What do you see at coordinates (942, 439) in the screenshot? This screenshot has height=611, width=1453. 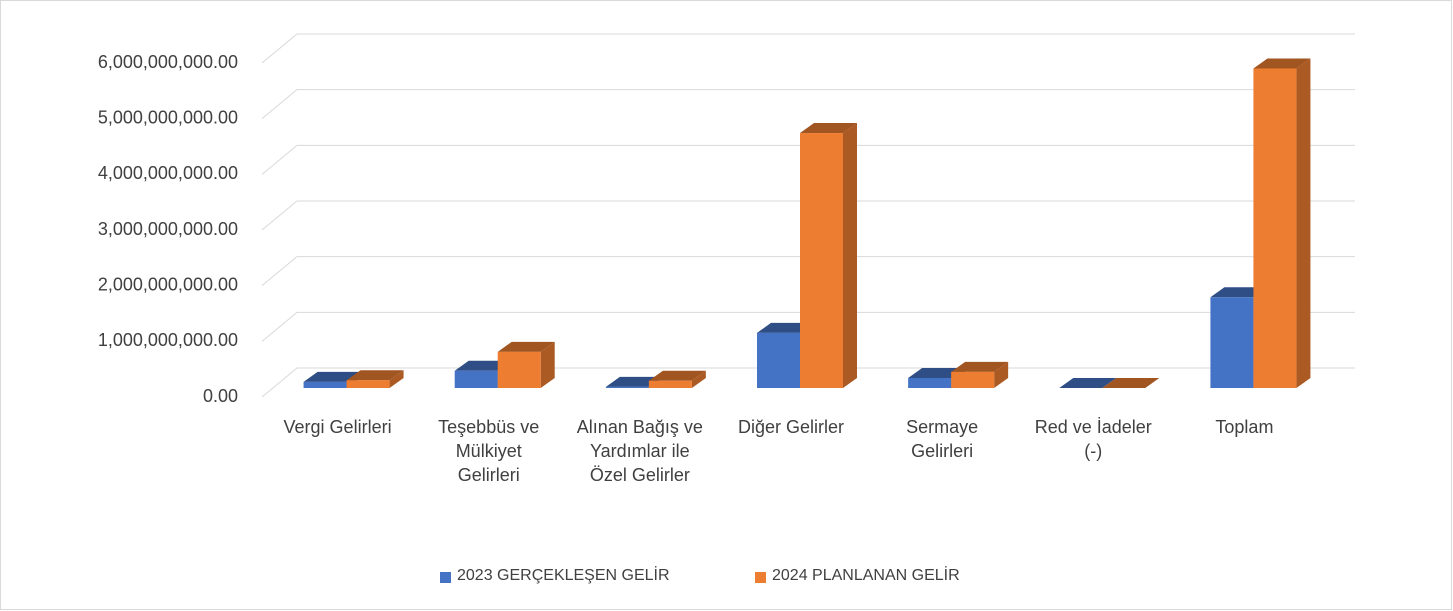 I see `x-tick-label: Sermaye Gelirleri` at bounding box center [942, 439].